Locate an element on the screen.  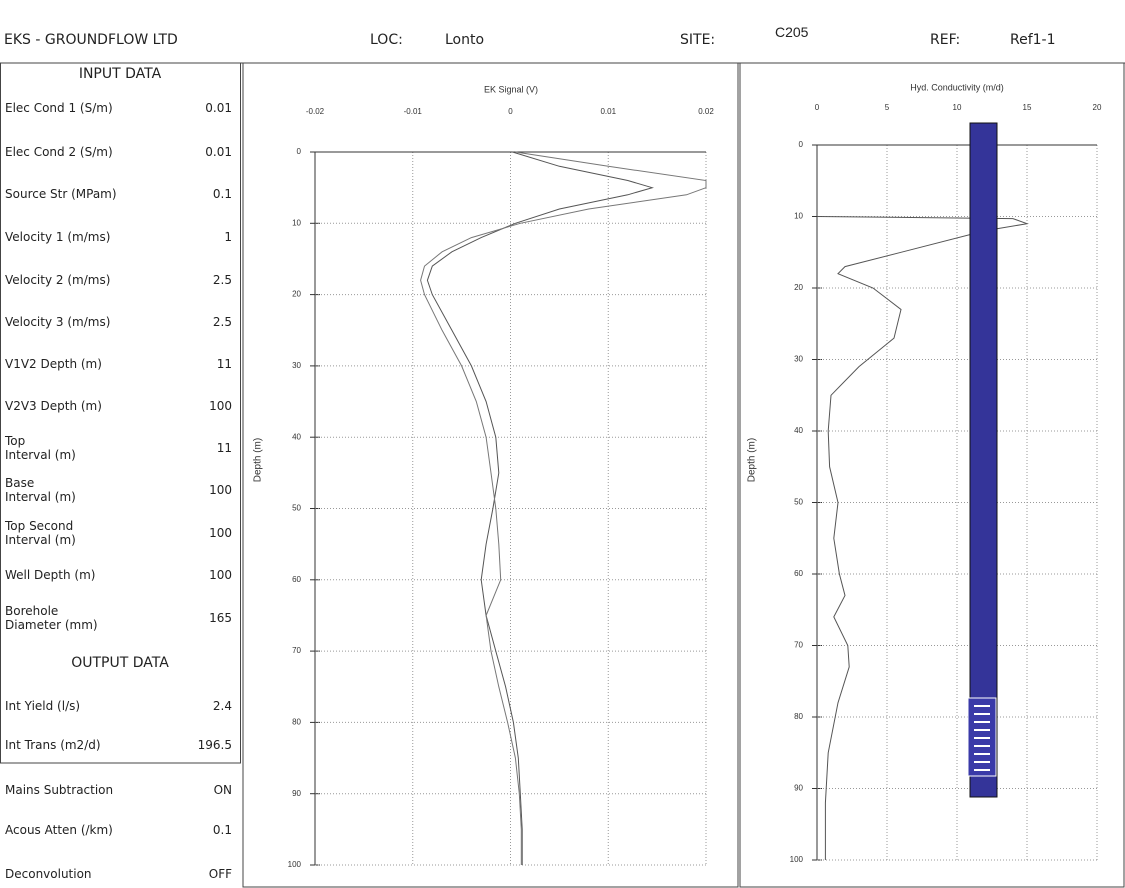
row-label: Mains Subtraction is located at coordinates (59, 790).